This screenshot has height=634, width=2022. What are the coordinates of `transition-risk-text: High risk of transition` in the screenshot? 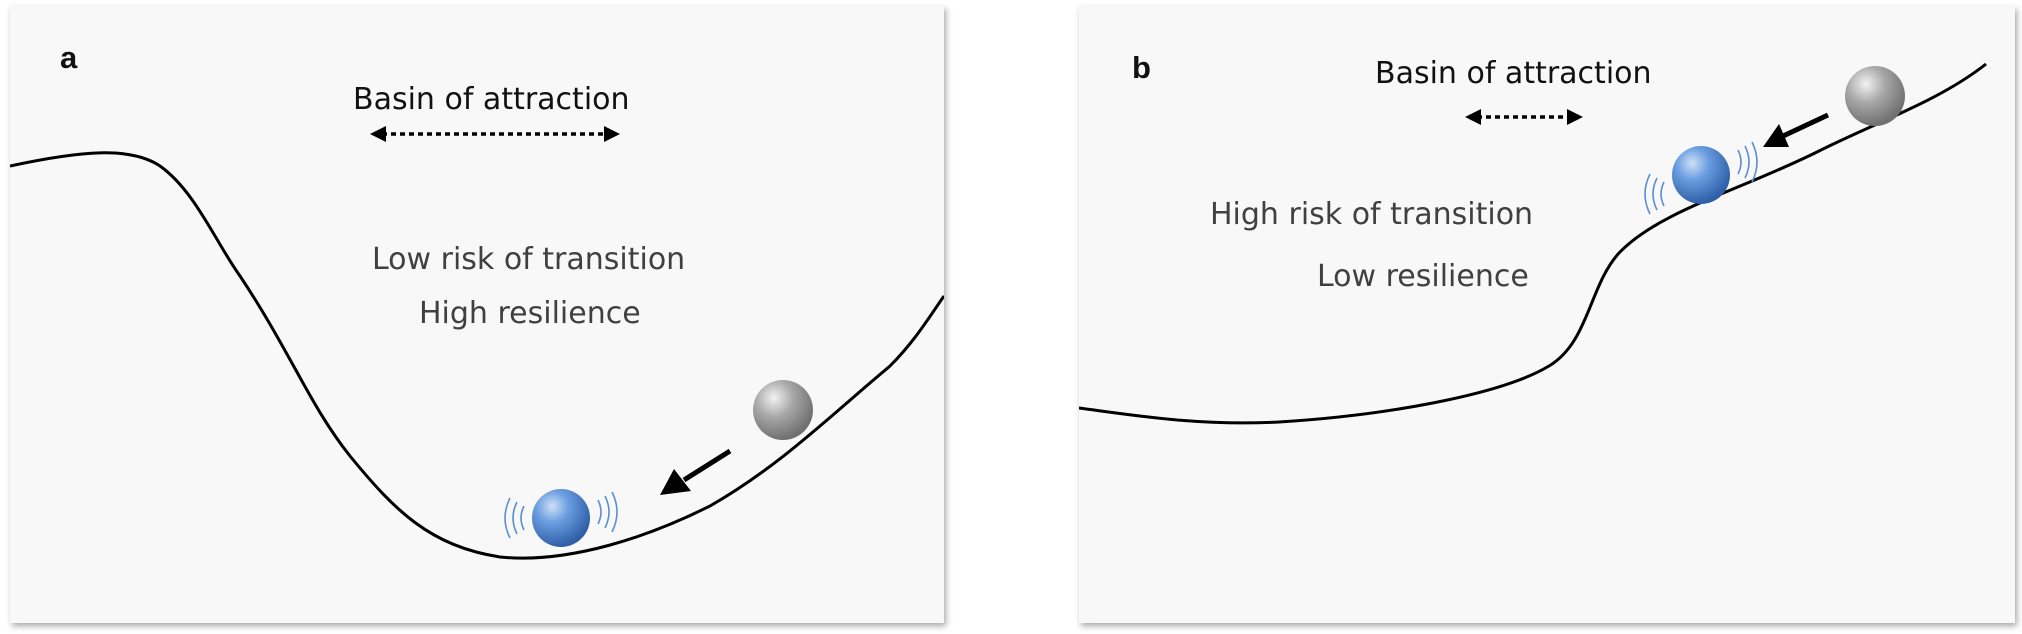 It's located at (1372, 214).